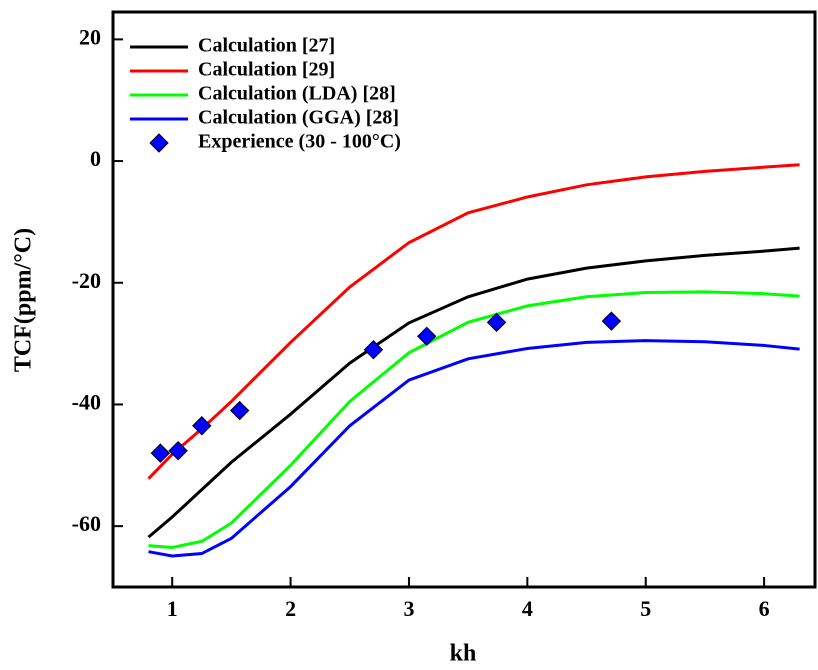 The height and width of the screenshot is (670, 818). What do you see at coordinates (266, 46) in the screenshot?
I see `legend-label: Calculation [27]` at bounding box center [266, 46].